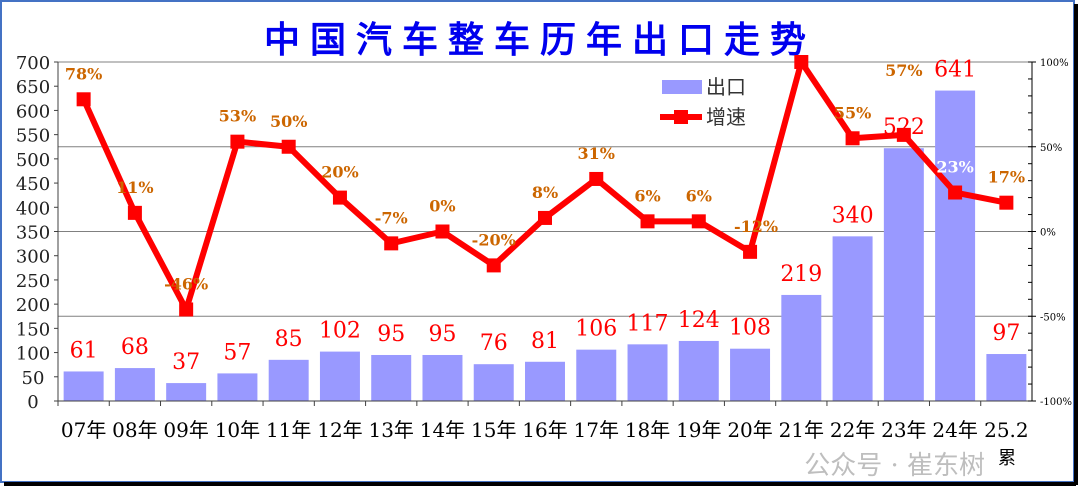 Image resolution: width=1080 pixels, height=487 pixels. Describe the element at coordinates (33, 354) in the screenshot. I see `left-tick-label: 100` at that location.